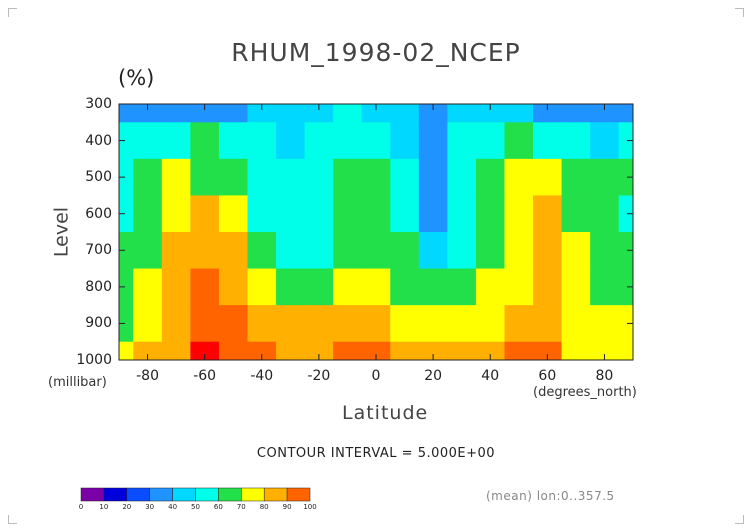  Describe the element at coordinates (98, 104) in the screenshot. I see `y-tick-label: 300` at that location.